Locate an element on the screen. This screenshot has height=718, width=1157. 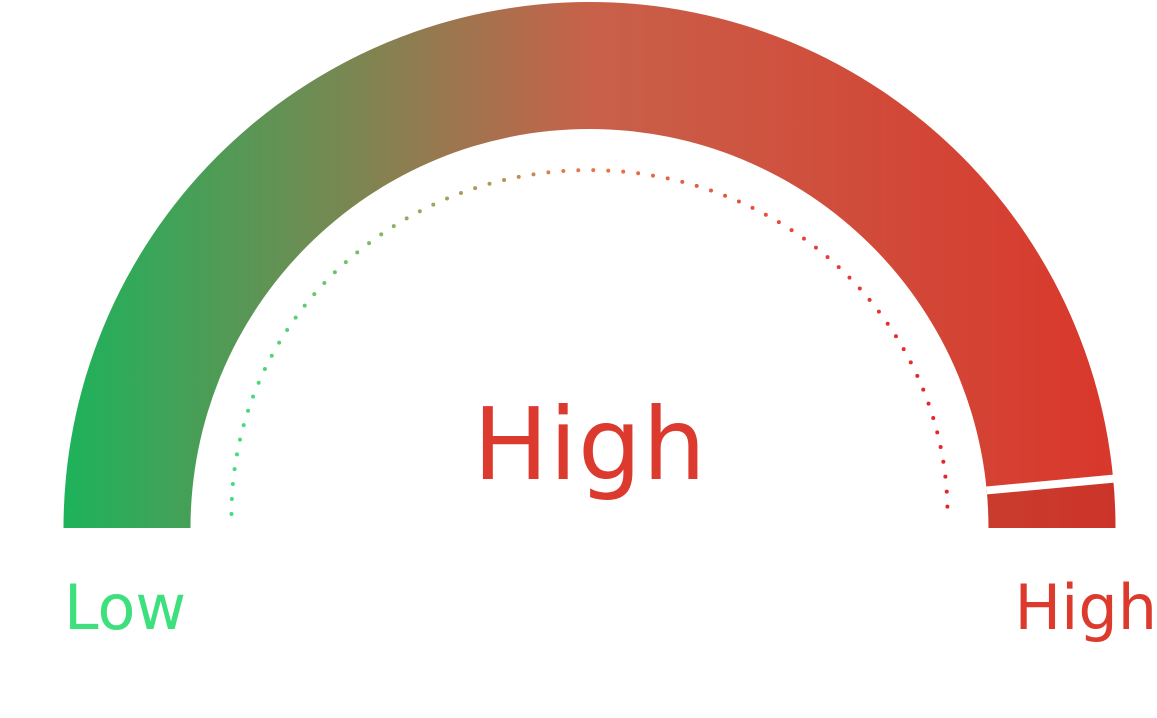
gauge-max-label: High is located at coordinates (1085, 607).